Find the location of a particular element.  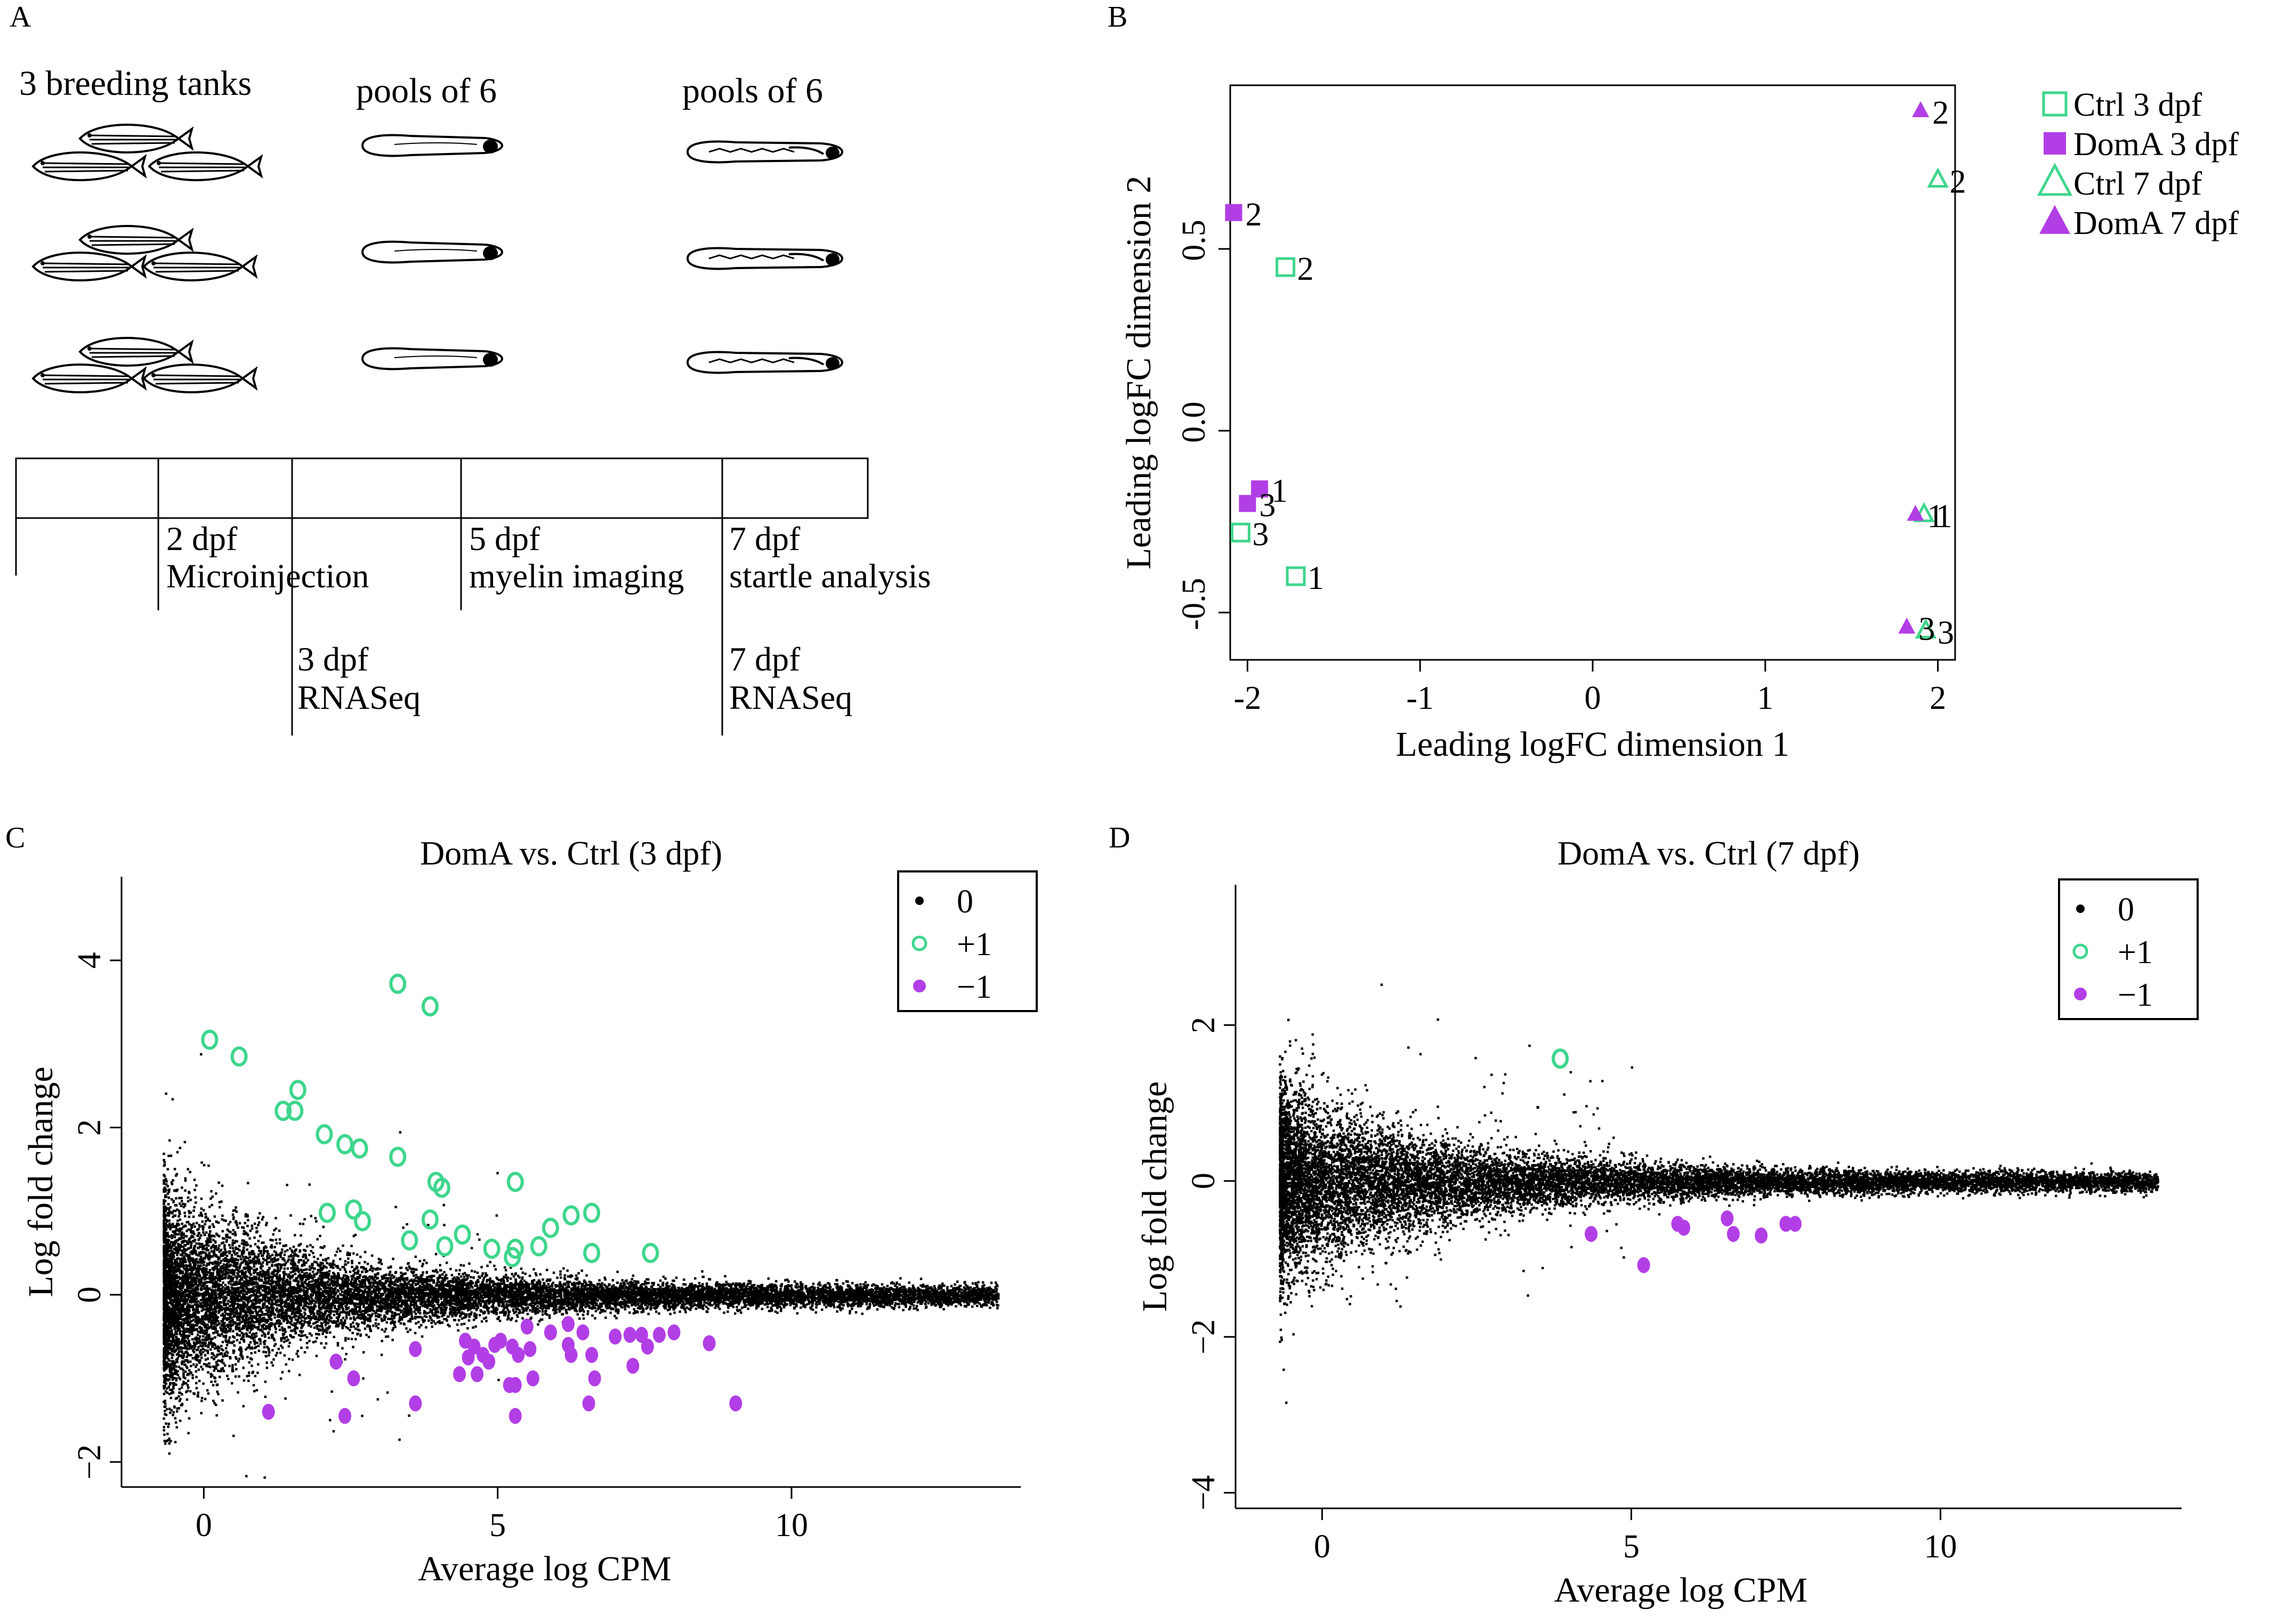

timeline-event-myelin: myelin imaging is located at coordinates (576, 576).